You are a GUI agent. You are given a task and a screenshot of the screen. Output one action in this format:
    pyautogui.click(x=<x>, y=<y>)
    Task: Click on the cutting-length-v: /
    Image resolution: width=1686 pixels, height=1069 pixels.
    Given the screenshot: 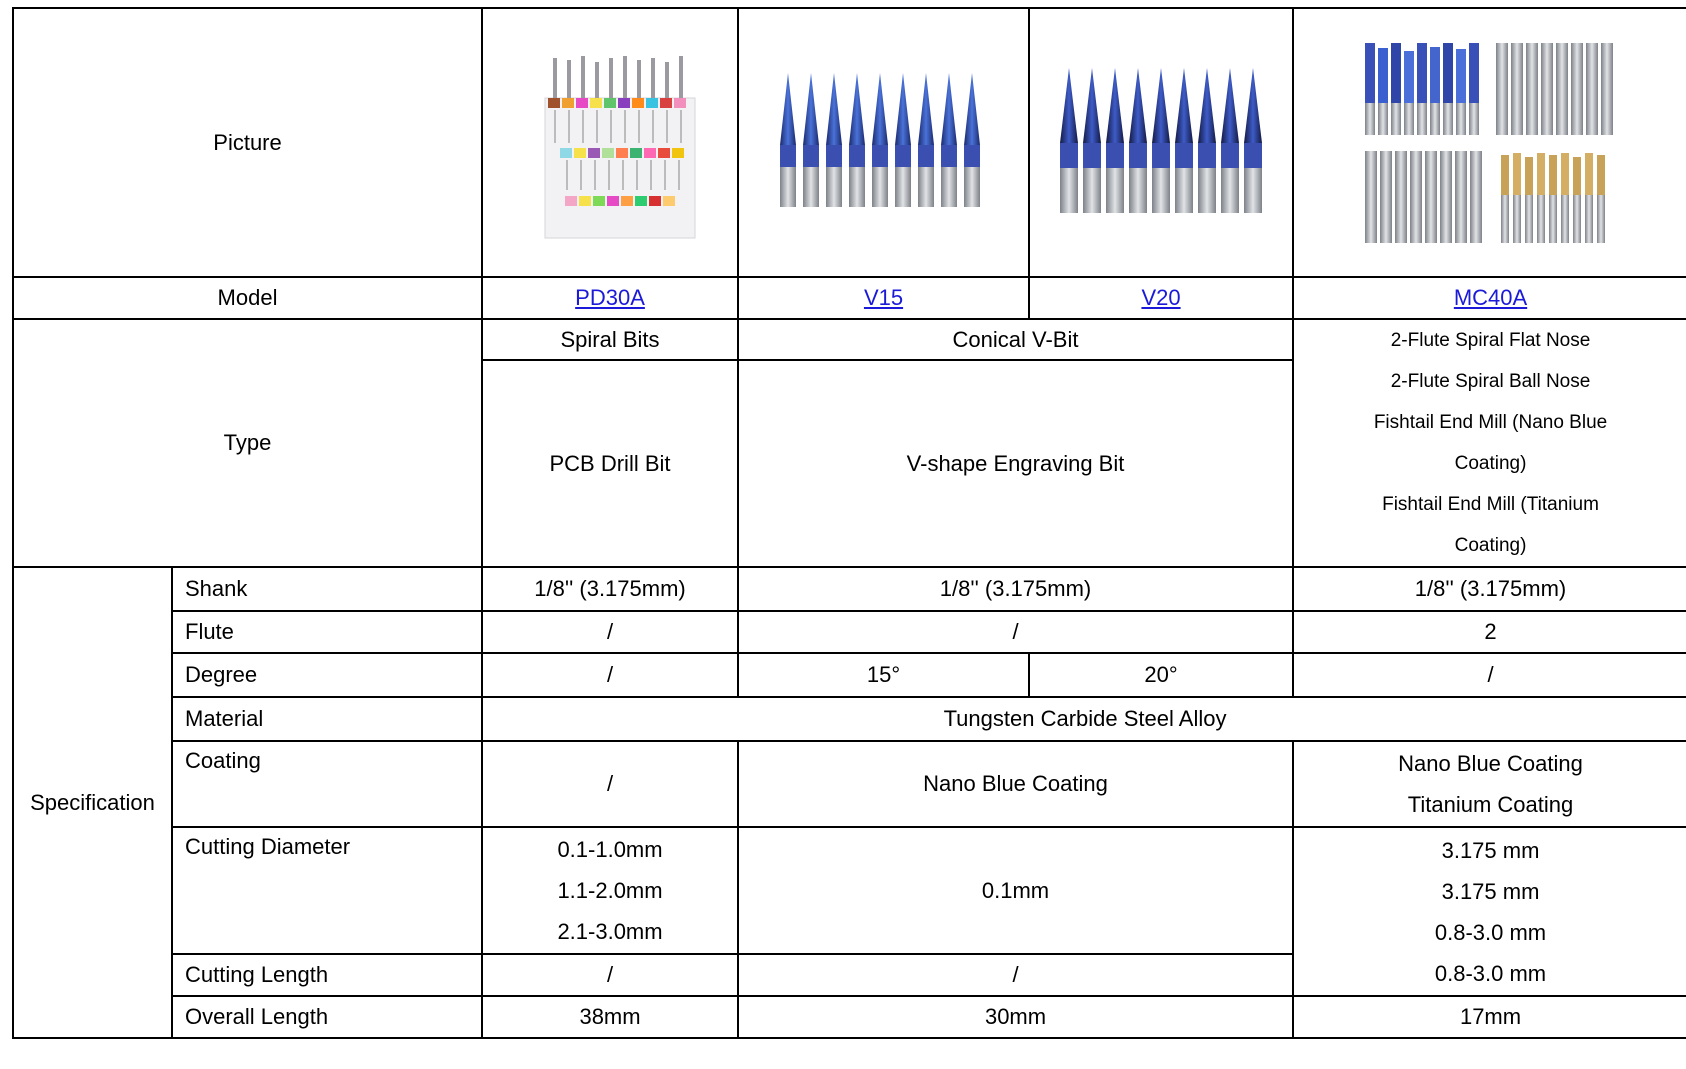 What is the action you would take?
    pyautogui.click(x=1016, y=975)
    